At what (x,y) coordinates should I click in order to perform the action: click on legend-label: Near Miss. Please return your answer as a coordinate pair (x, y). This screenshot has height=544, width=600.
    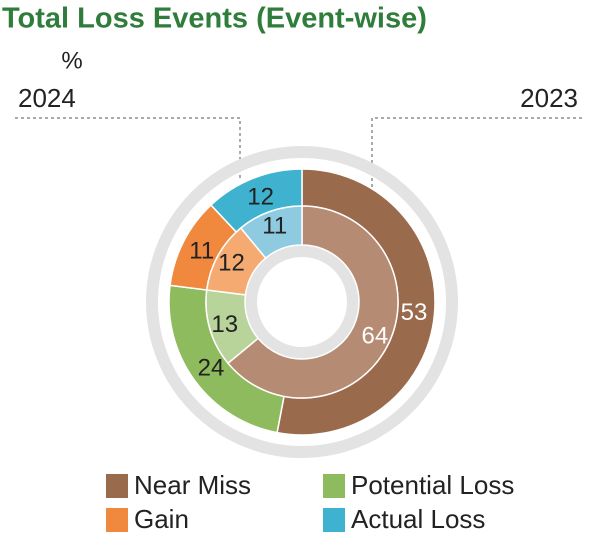
    Looking at the image, I should click on (192, 485).